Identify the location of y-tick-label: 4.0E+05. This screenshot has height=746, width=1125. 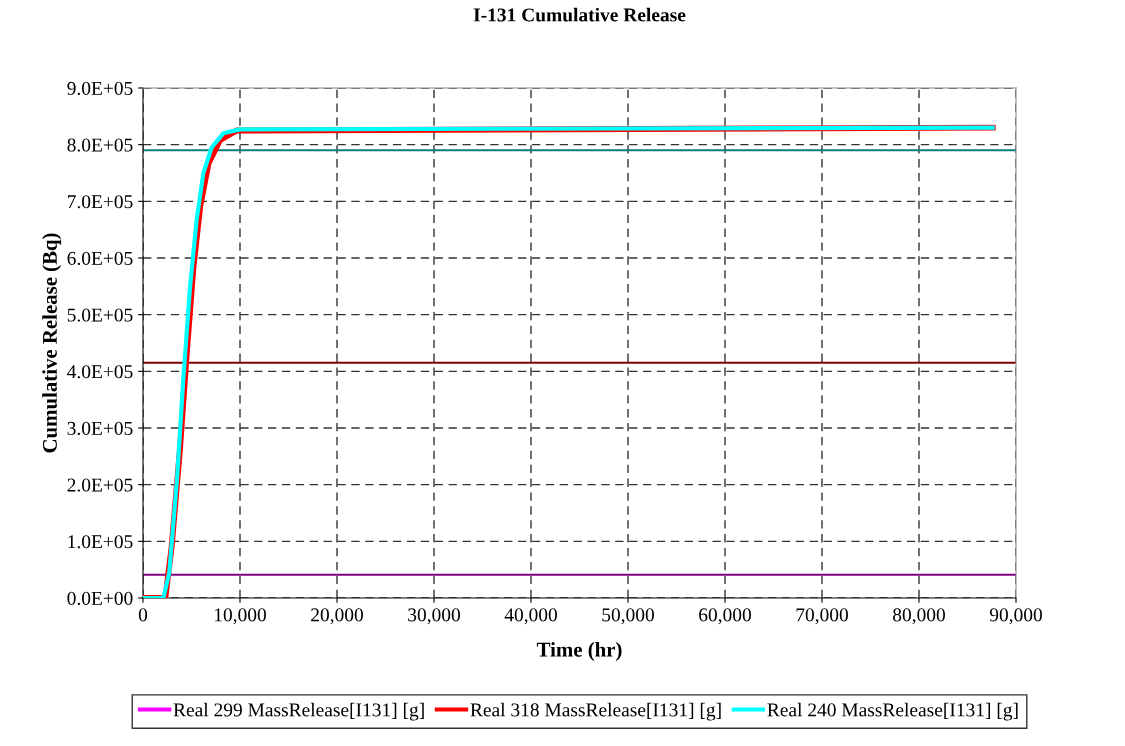
(100, 372).